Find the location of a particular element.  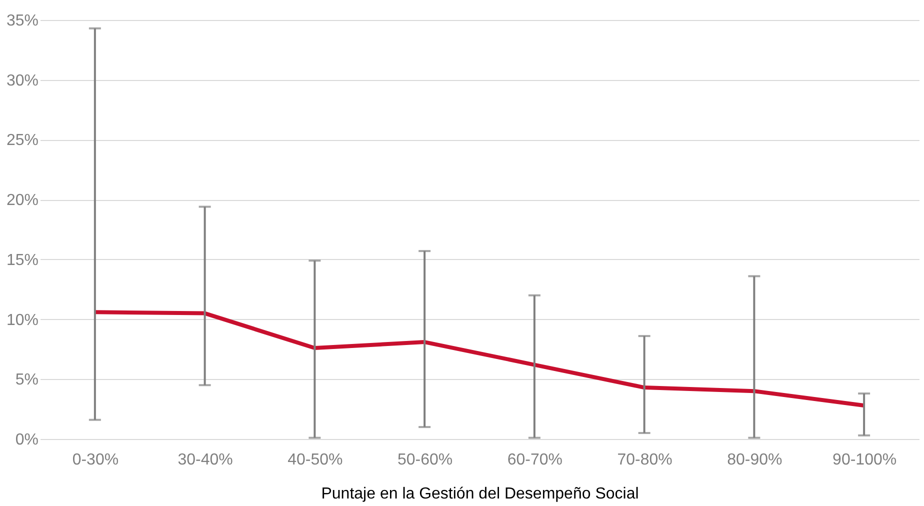

x-tick-label: 60-70% is located at coordinates (535, 460).